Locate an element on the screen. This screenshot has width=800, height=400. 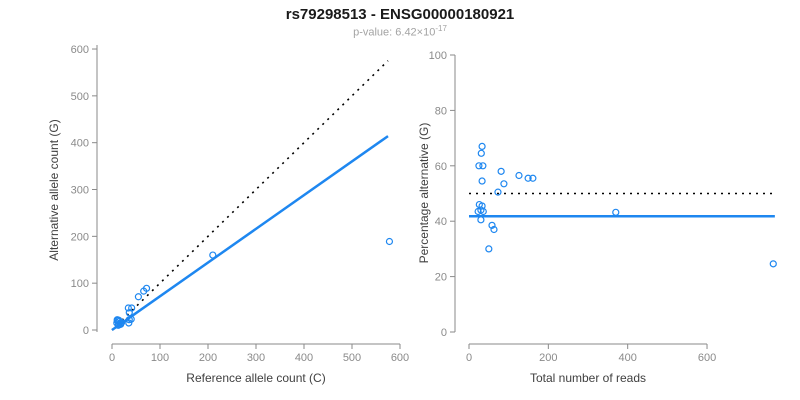
y-tick-label: 80 is located at coordinates (441, 111).